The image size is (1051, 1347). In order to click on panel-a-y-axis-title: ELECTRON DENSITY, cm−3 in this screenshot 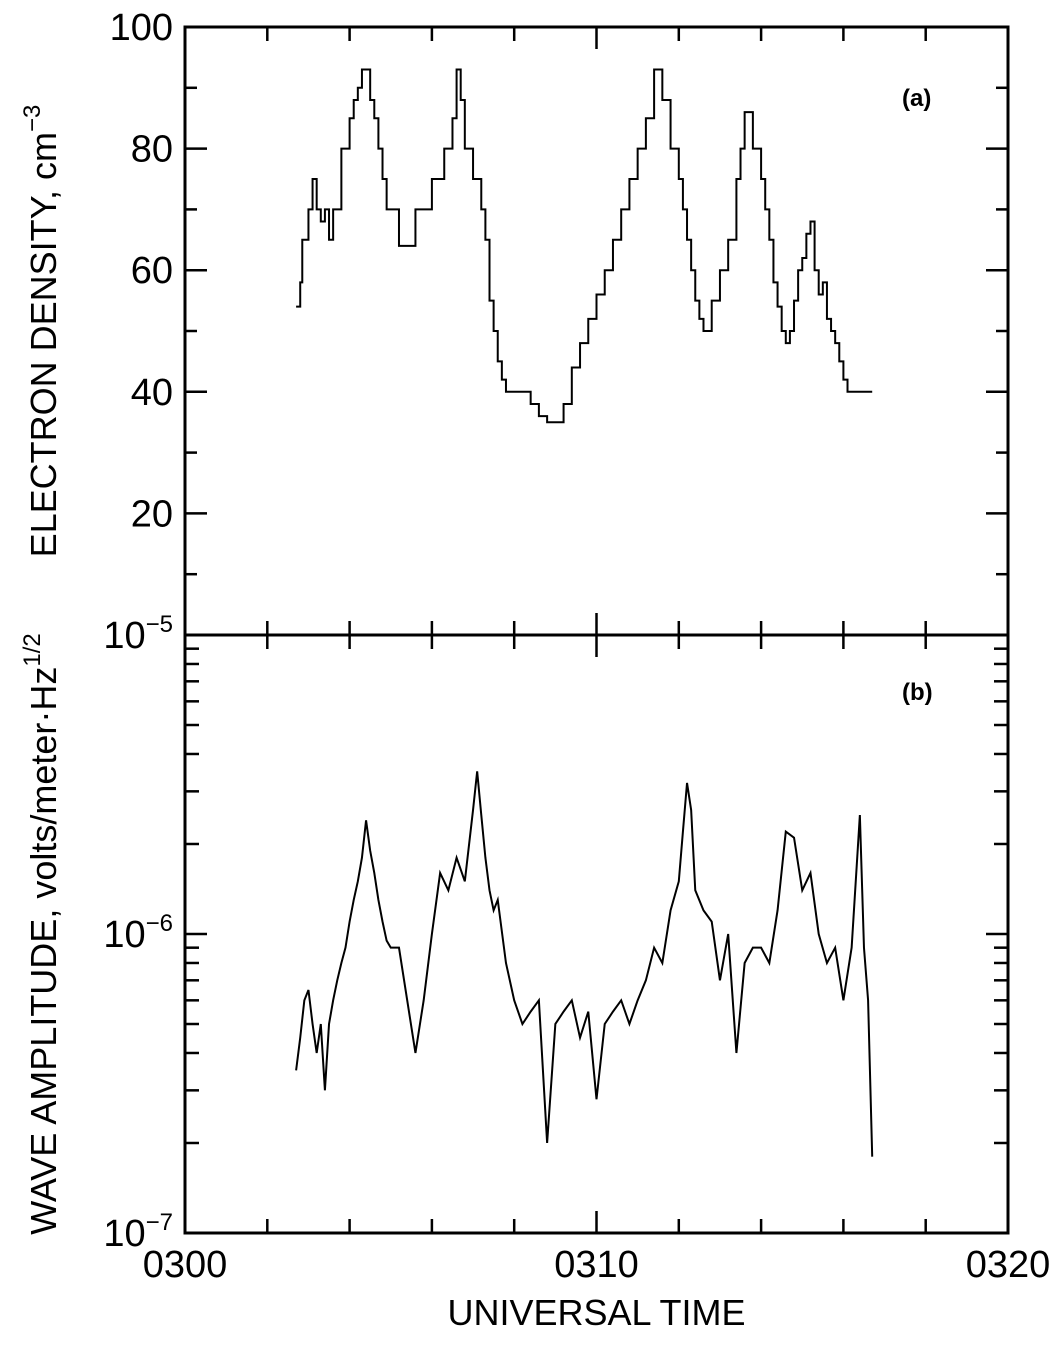, I will do `click(41, 331)`.